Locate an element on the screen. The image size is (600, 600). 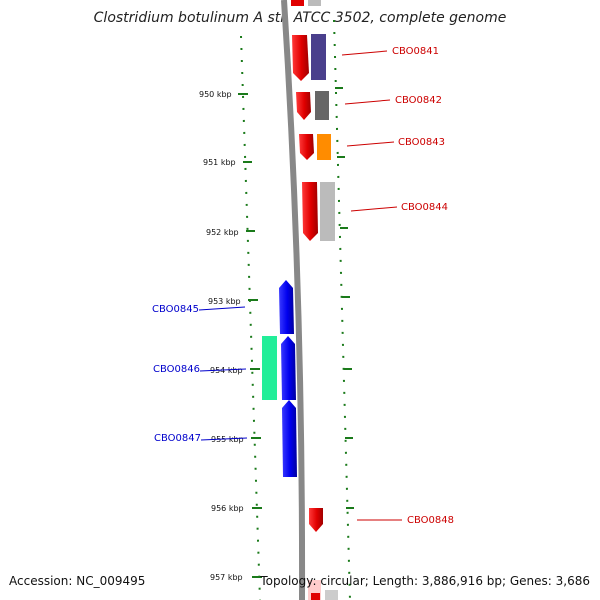
gene-cbo0845-leader is located at coordinates (222, 308).